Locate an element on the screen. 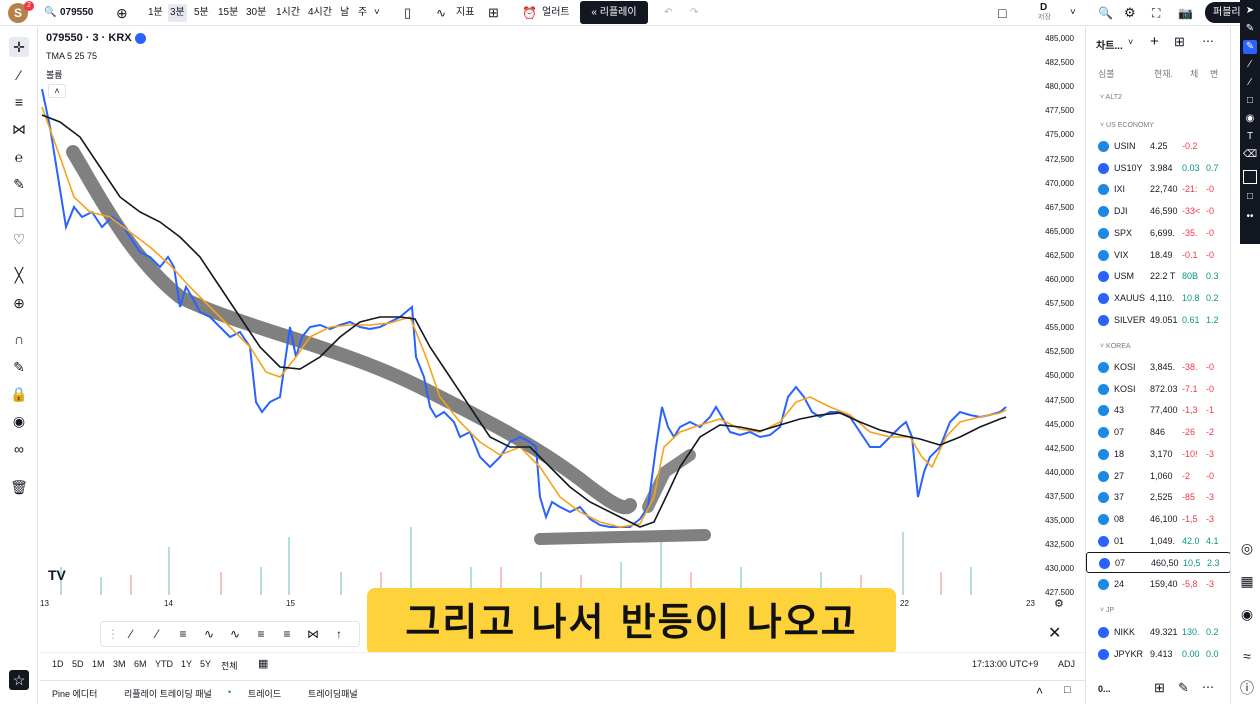 The width and height of the screenshot is (1260, 704). clock-readout: 17:13:00 UTC+9 is located at coordinates (1005, 664).